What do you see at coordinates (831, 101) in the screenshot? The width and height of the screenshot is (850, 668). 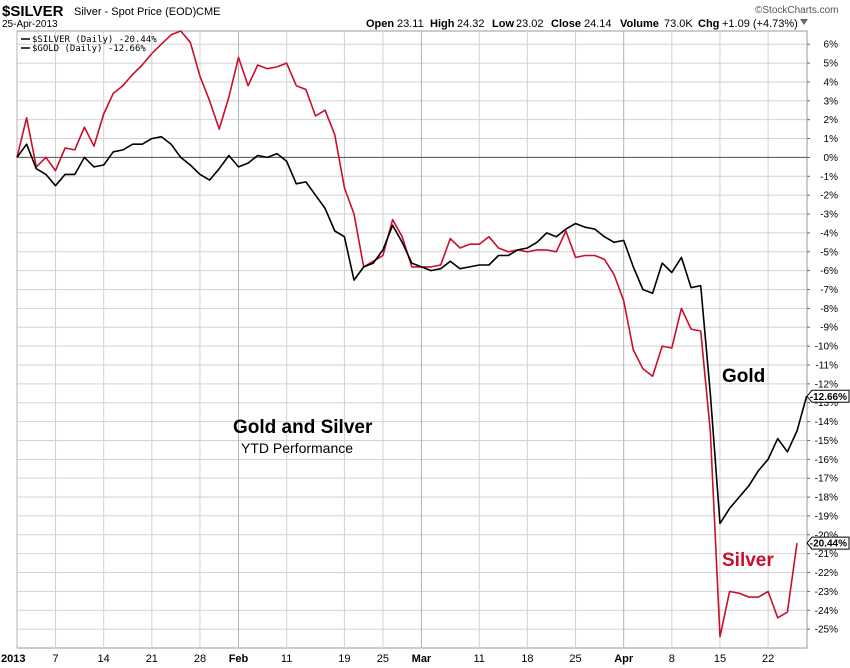 I see `y-tick-label: 3%` at bounding box center [831, 101].